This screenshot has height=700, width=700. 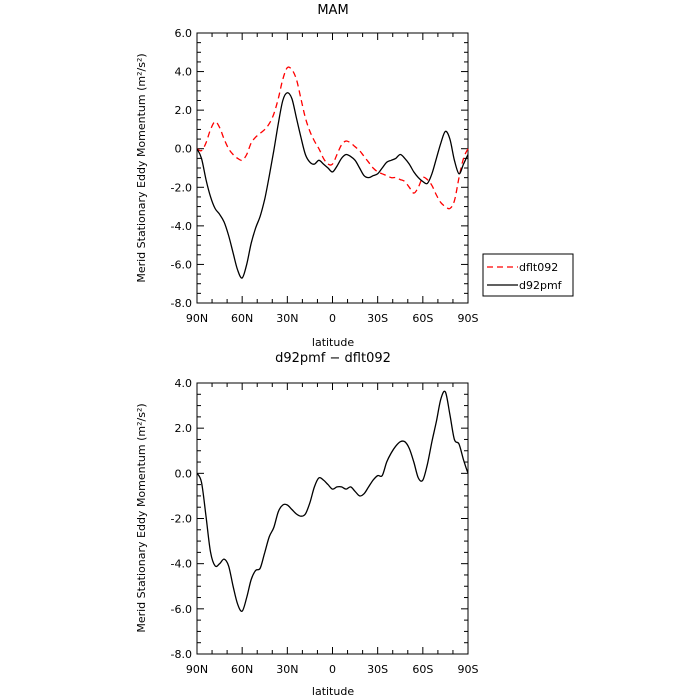 What do you see at coordinates (333, 358) in the screenshot?
I see `chart-title: d92pmf − dflt092` at bounding box center [333, 358].